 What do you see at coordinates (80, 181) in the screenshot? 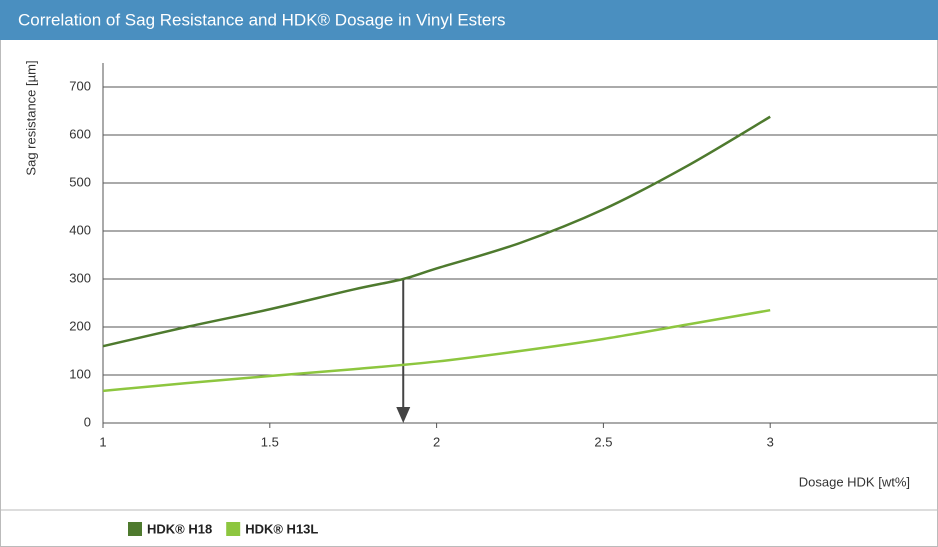
I see `y-tick-label: 500` at bounding box center [80, 181].